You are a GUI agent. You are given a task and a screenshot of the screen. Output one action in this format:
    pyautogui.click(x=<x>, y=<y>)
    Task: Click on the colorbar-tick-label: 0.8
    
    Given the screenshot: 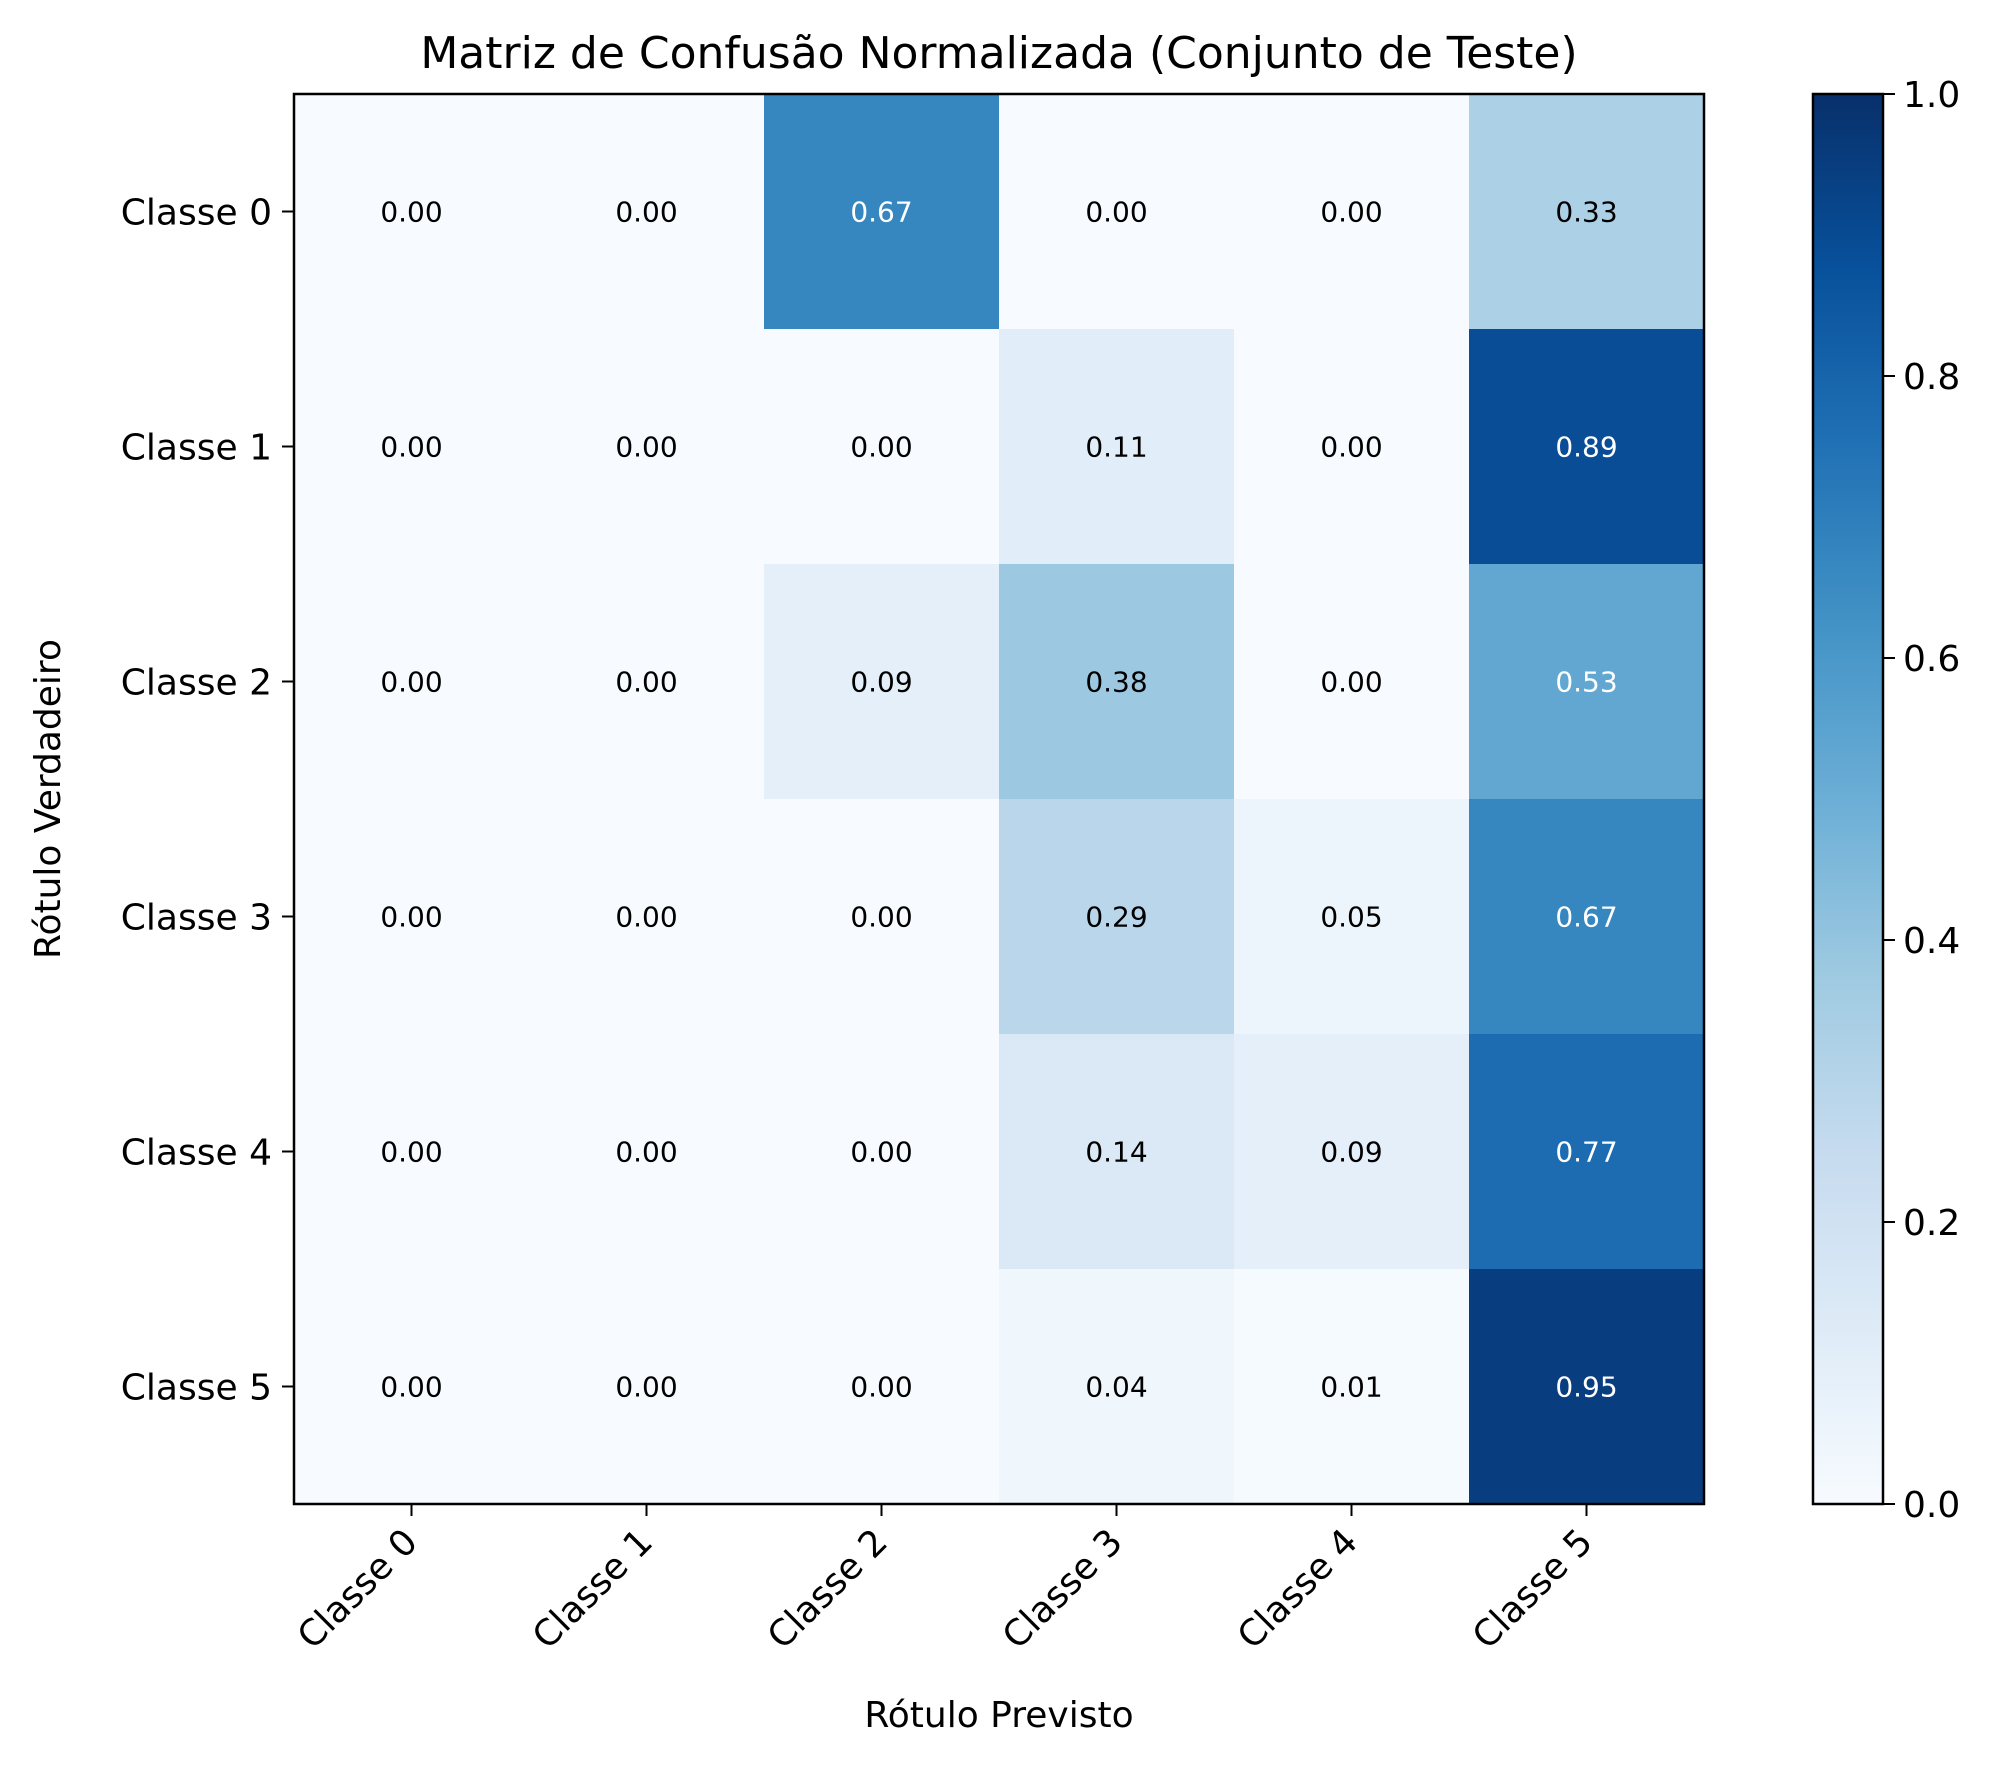 What is the action you would take?
    pyautogui.click(x=1931, y=377)
    